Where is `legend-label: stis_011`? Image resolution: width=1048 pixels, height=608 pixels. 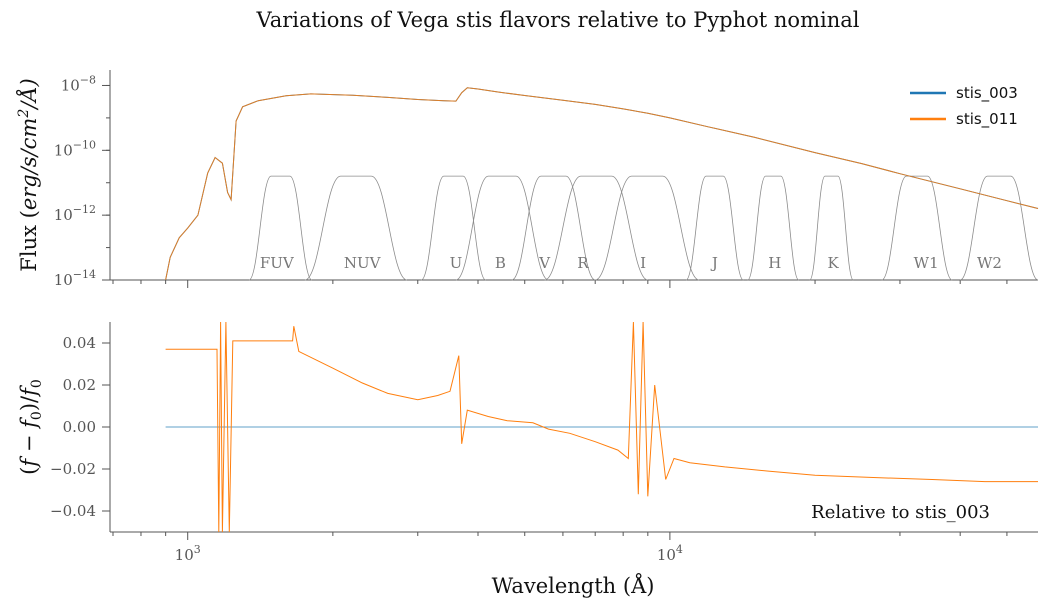 legend-label: stis_011 is located at coordinates (987, 119).